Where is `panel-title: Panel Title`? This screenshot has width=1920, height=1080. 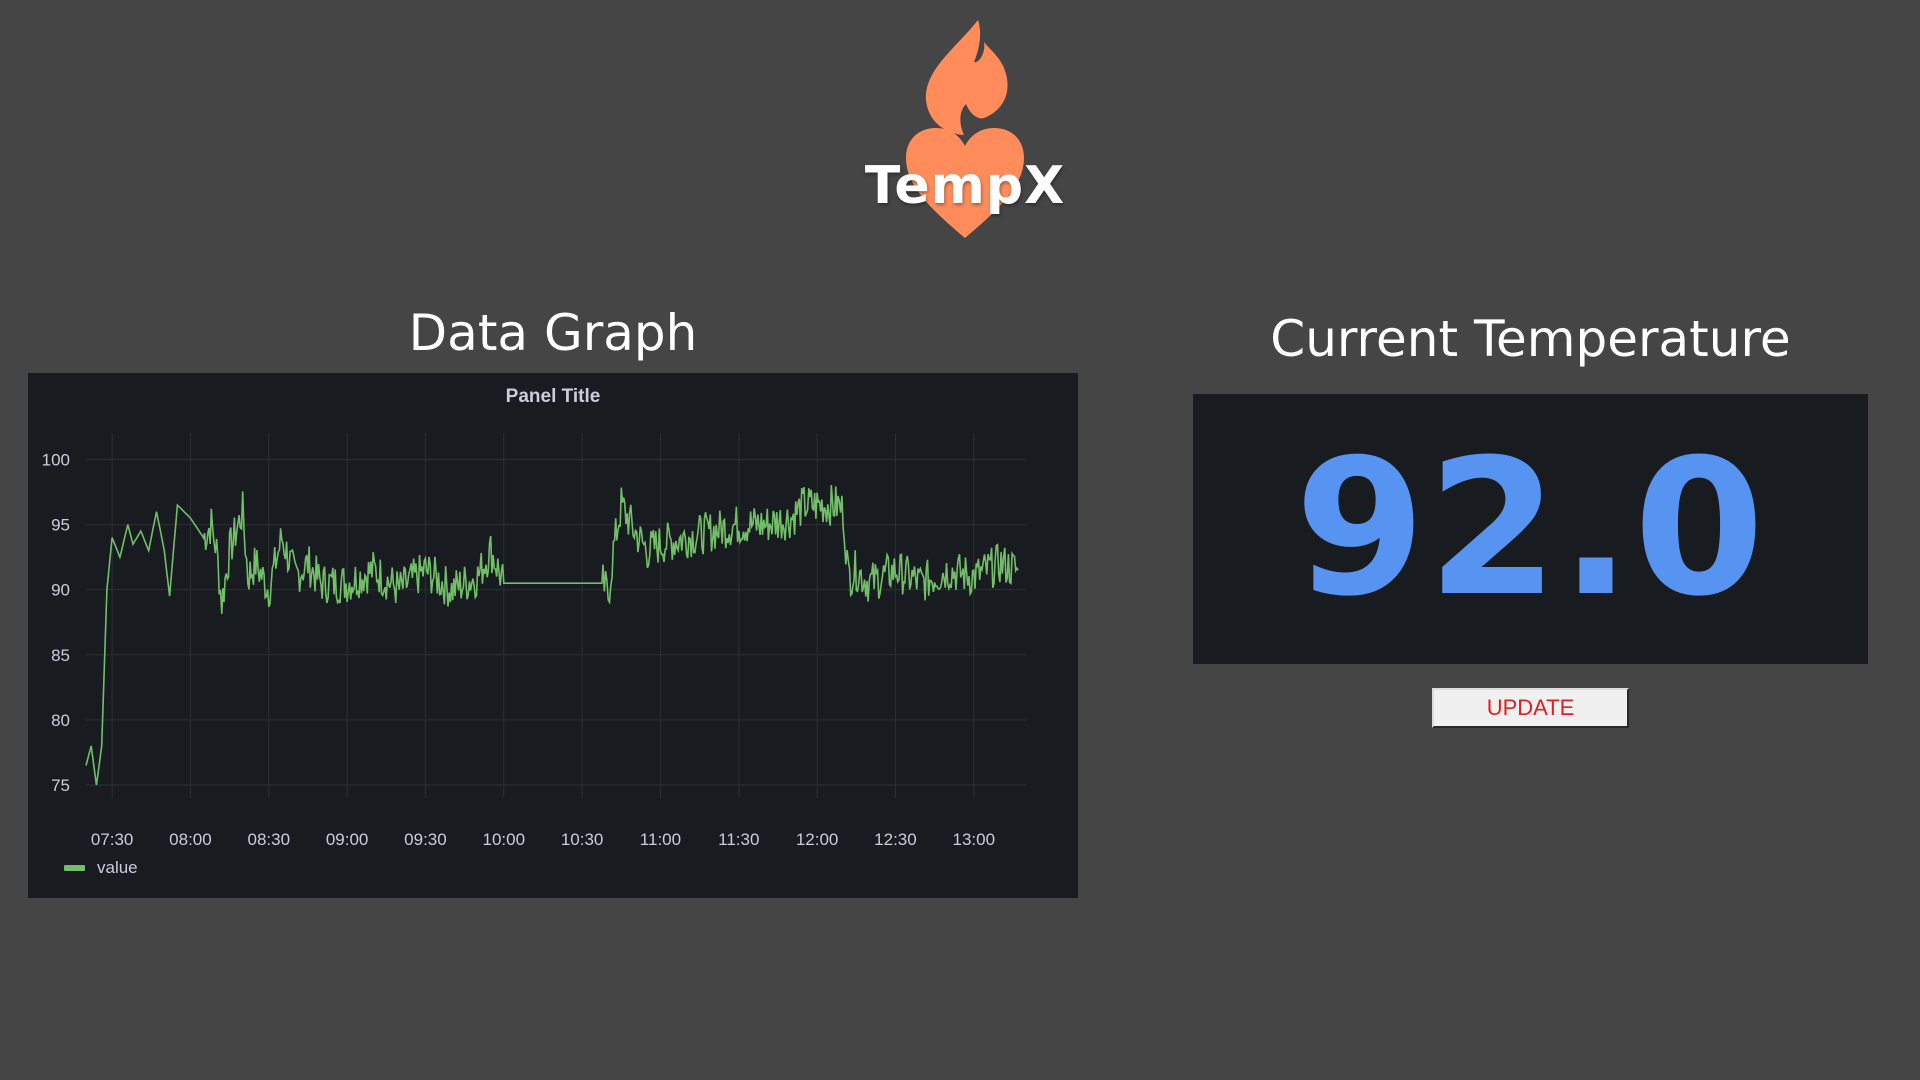 panel-title: Panel Title is located at coordinates (553, 396).